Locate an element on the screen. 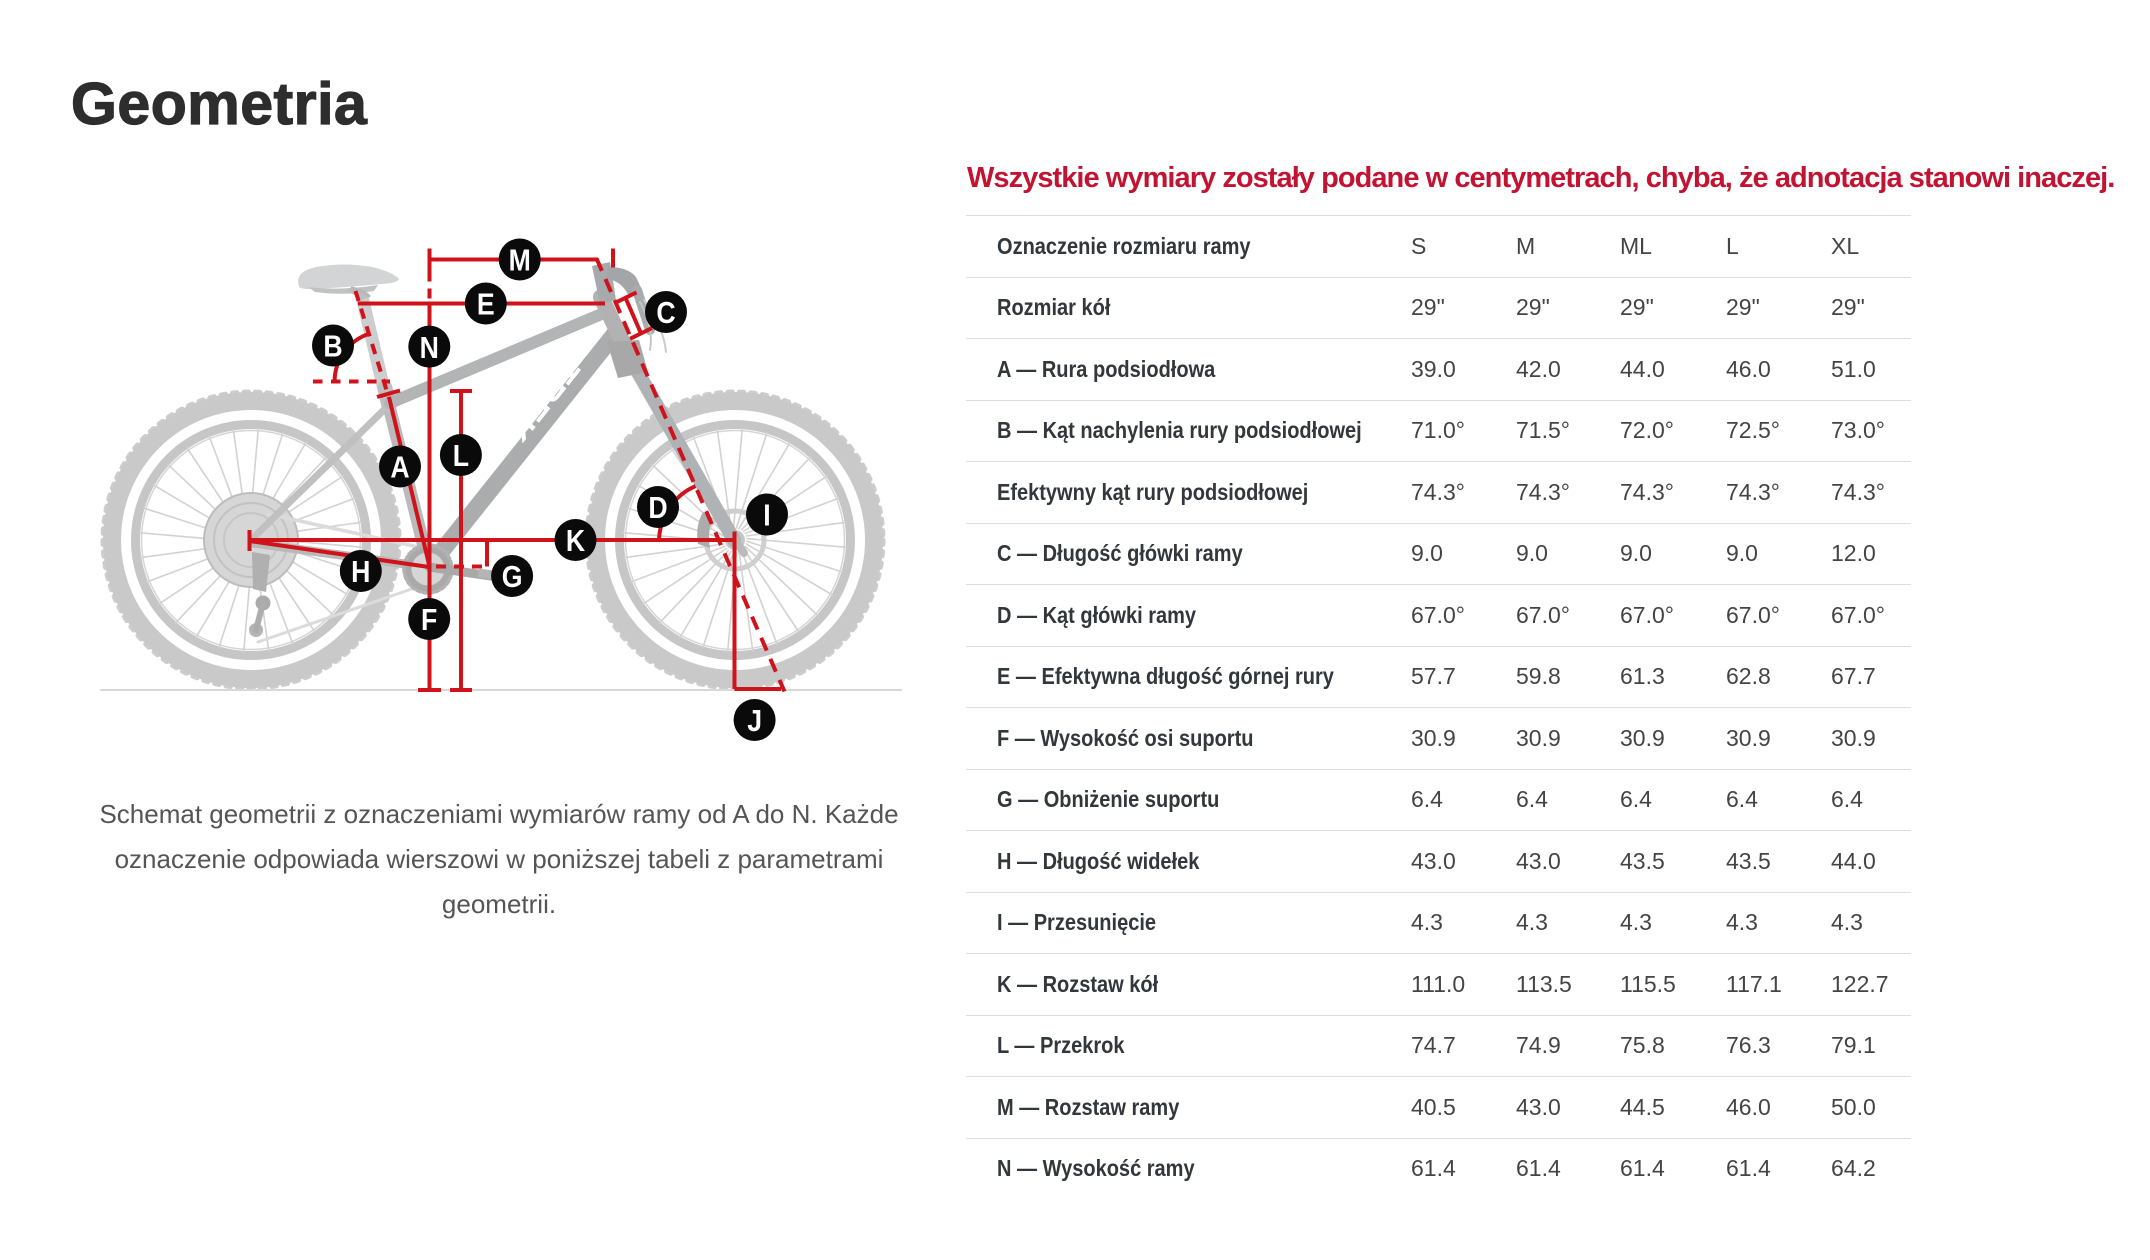 Image resolution: width=2150 pixels, height=1260 pixels. svg-text: D is located at coordinates (657, 508).